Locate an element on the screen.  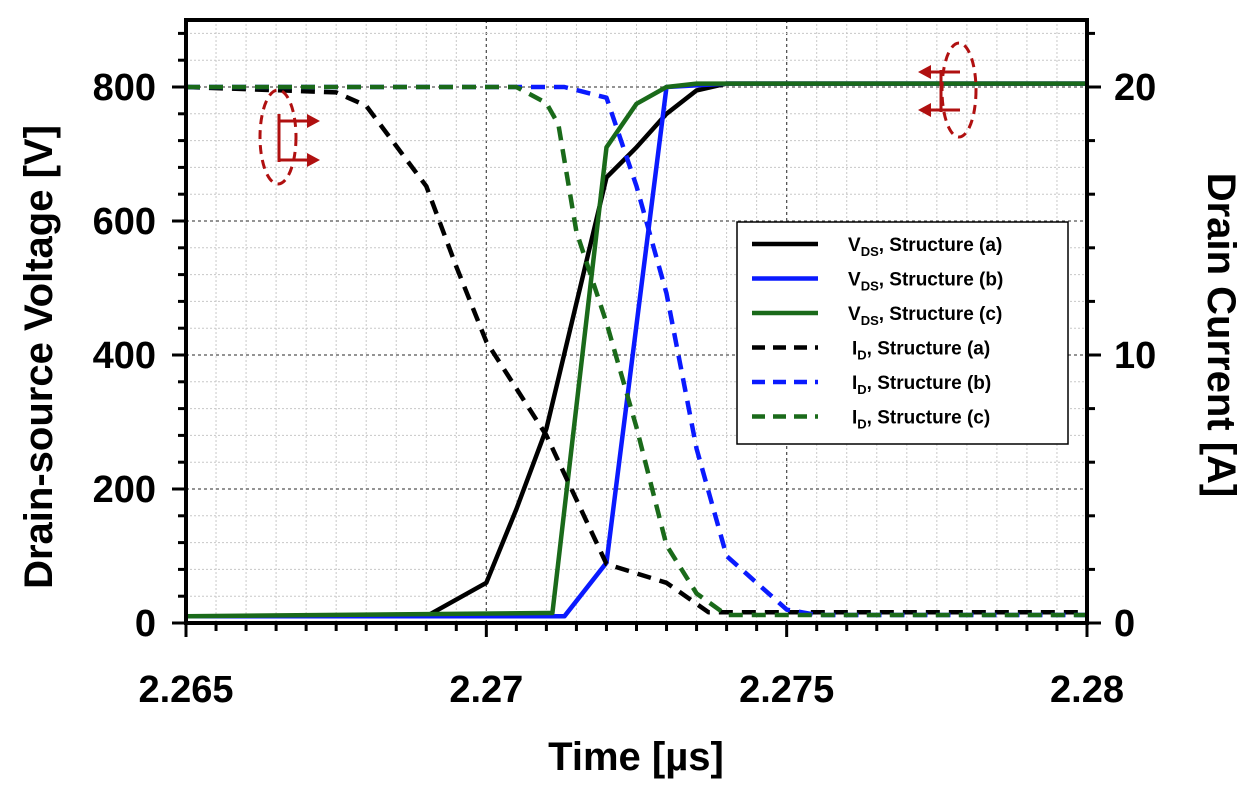
y-left-tick-label: 400 is located at coordinates (124, 356).